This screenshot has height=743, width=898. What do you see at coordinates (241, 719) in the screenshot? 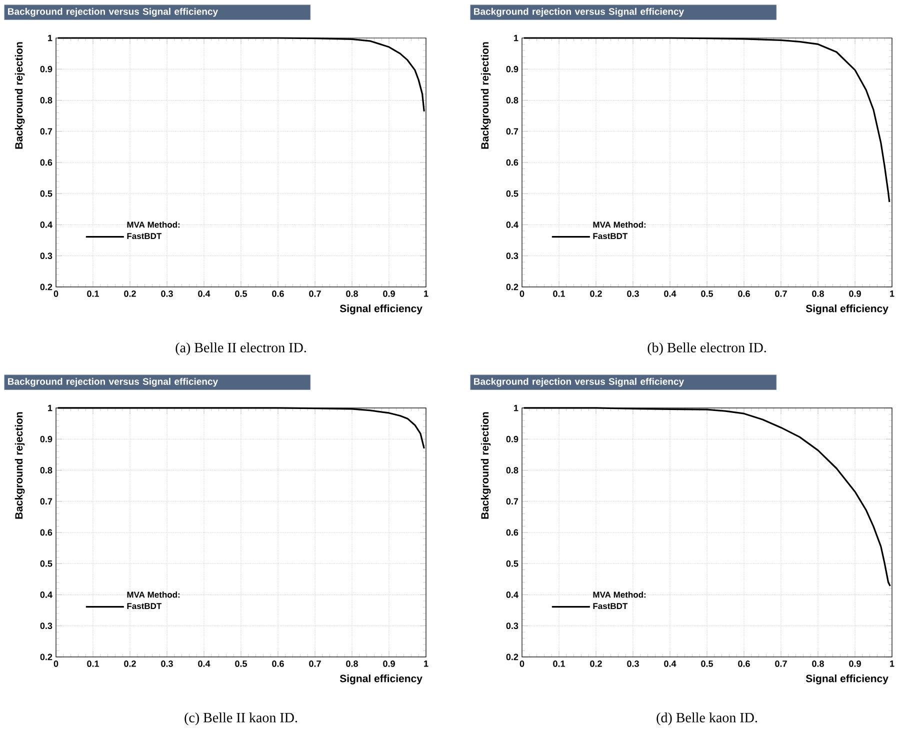
I see `text: (c) Belle II kaon ID.` at bounding box center [241, 719].